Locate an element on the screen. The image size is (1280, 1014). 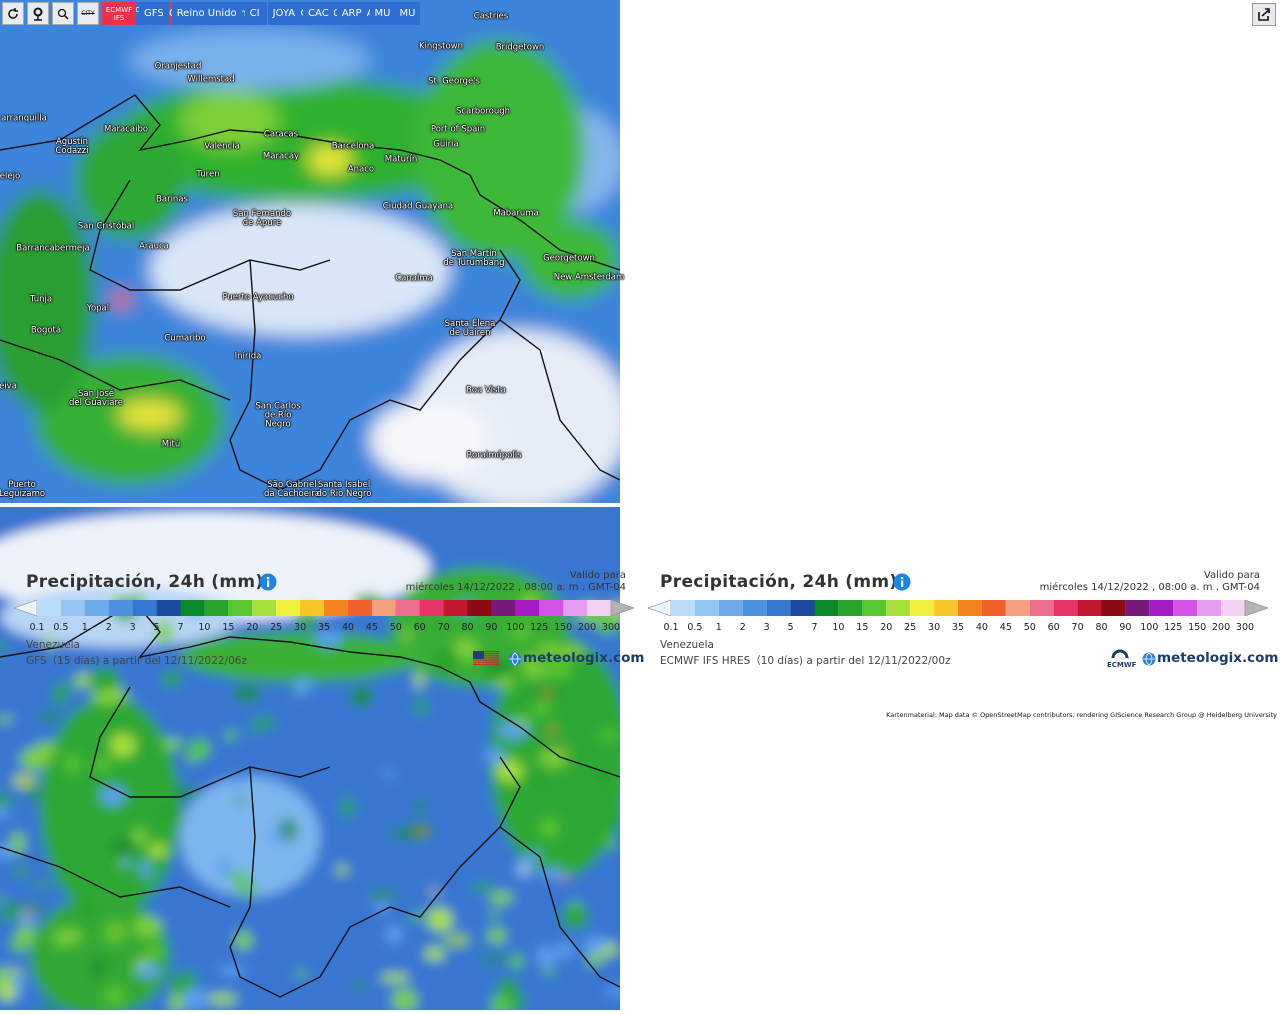
city-line: Maturín is located at coordinates (401, 159).